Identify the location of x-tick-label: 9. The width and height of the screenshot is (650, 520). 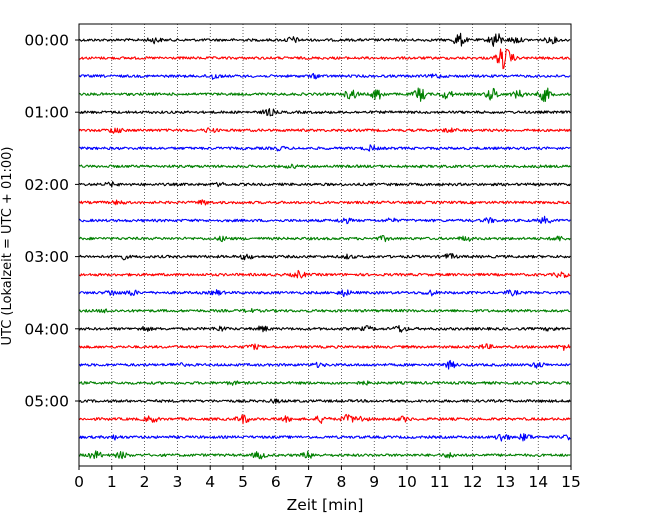
(374, 482).